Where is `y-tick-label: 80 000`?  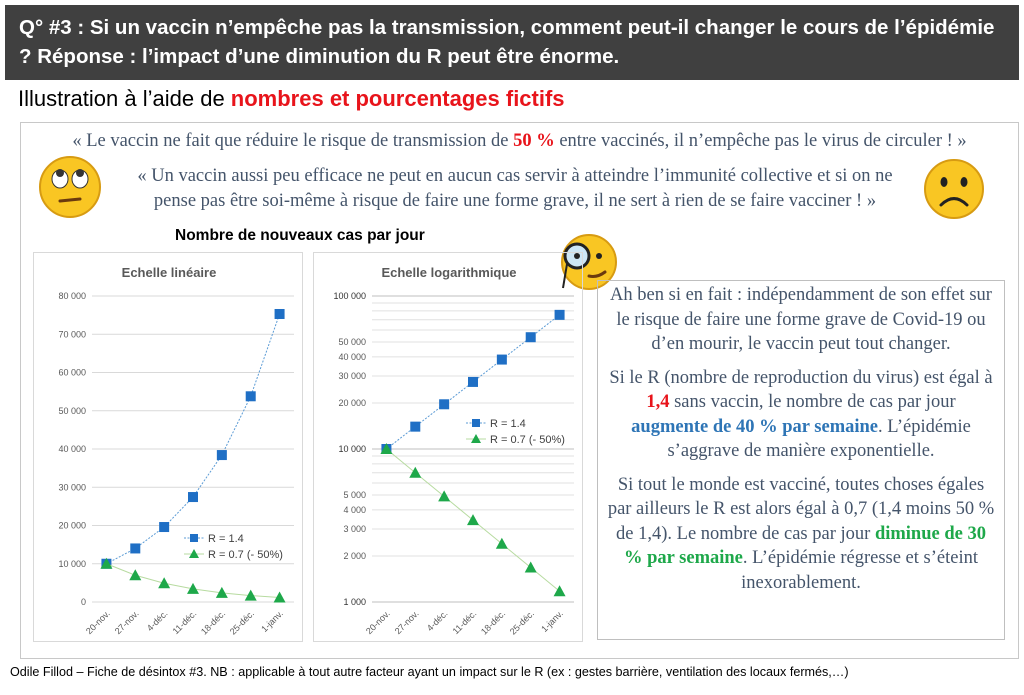
y-tick-label: 80 000 is located at coordinates (72, 296).